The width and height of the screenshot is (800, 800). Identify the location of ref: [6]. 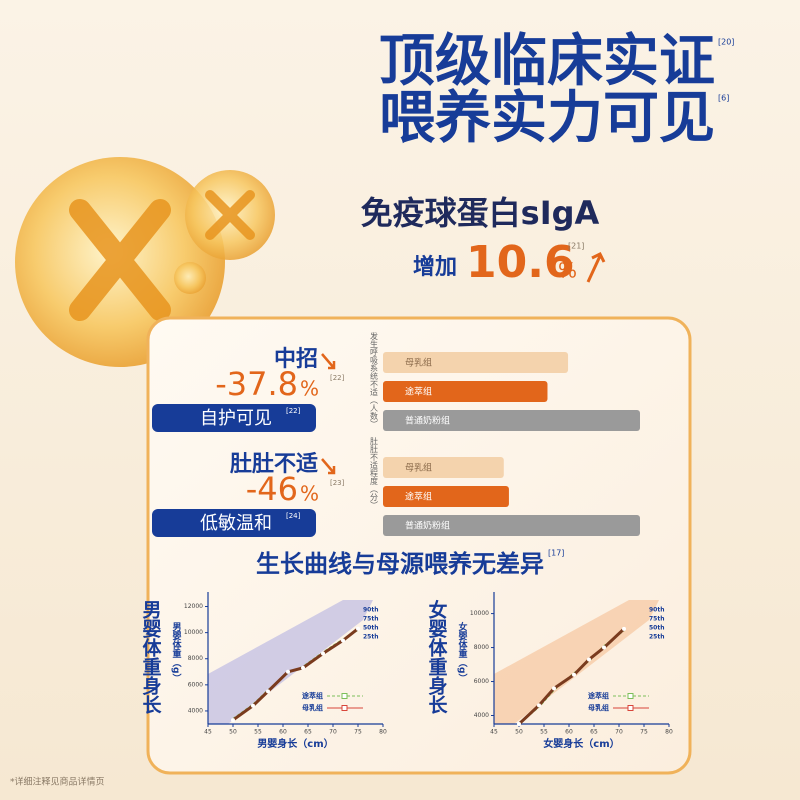
(723, 98).